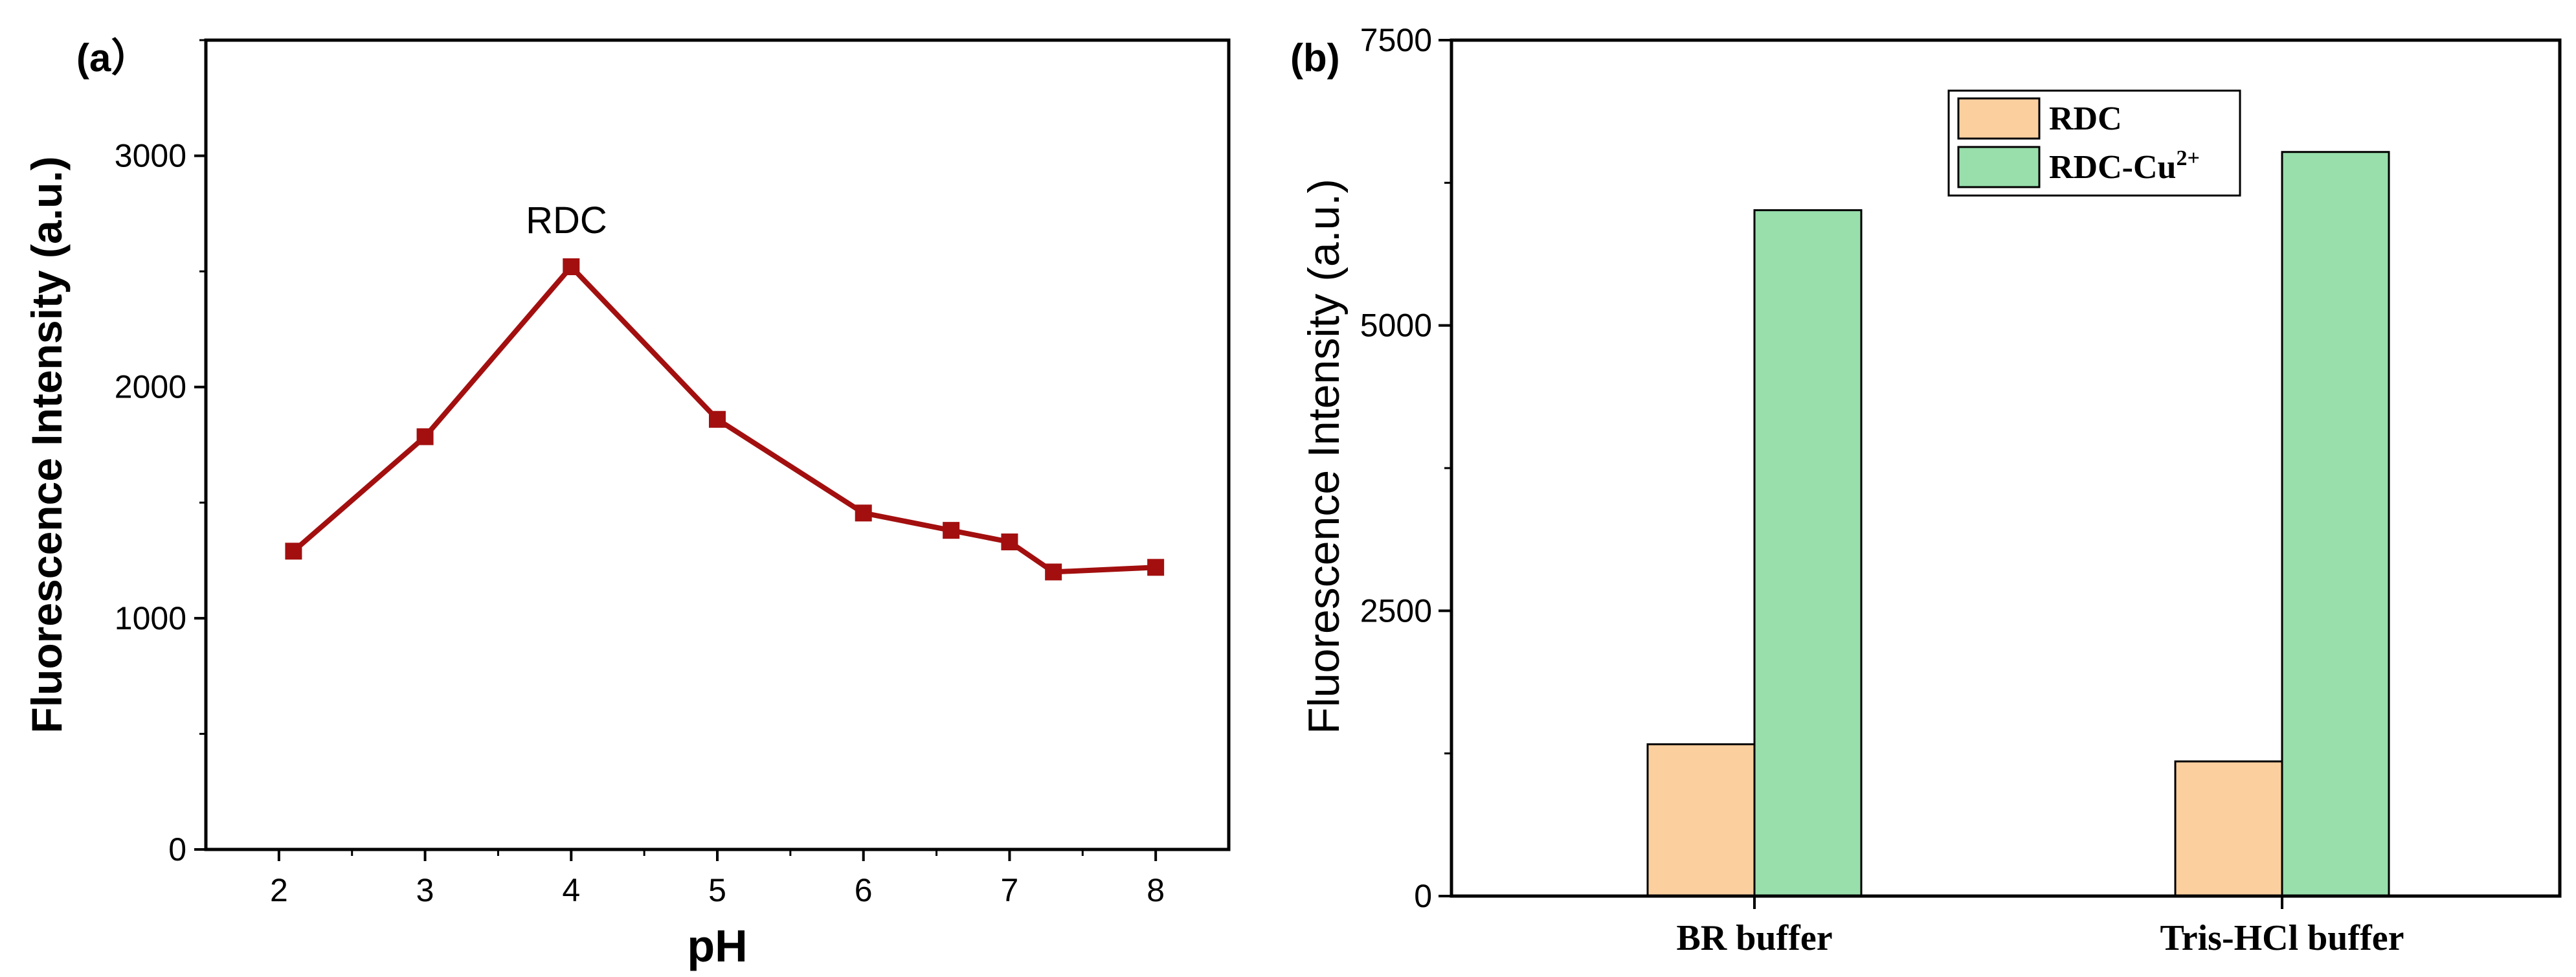  Describe the element at coordinates (2086, 118) in the screenshot. I see `legend-label-rdc: RDC` at that location.